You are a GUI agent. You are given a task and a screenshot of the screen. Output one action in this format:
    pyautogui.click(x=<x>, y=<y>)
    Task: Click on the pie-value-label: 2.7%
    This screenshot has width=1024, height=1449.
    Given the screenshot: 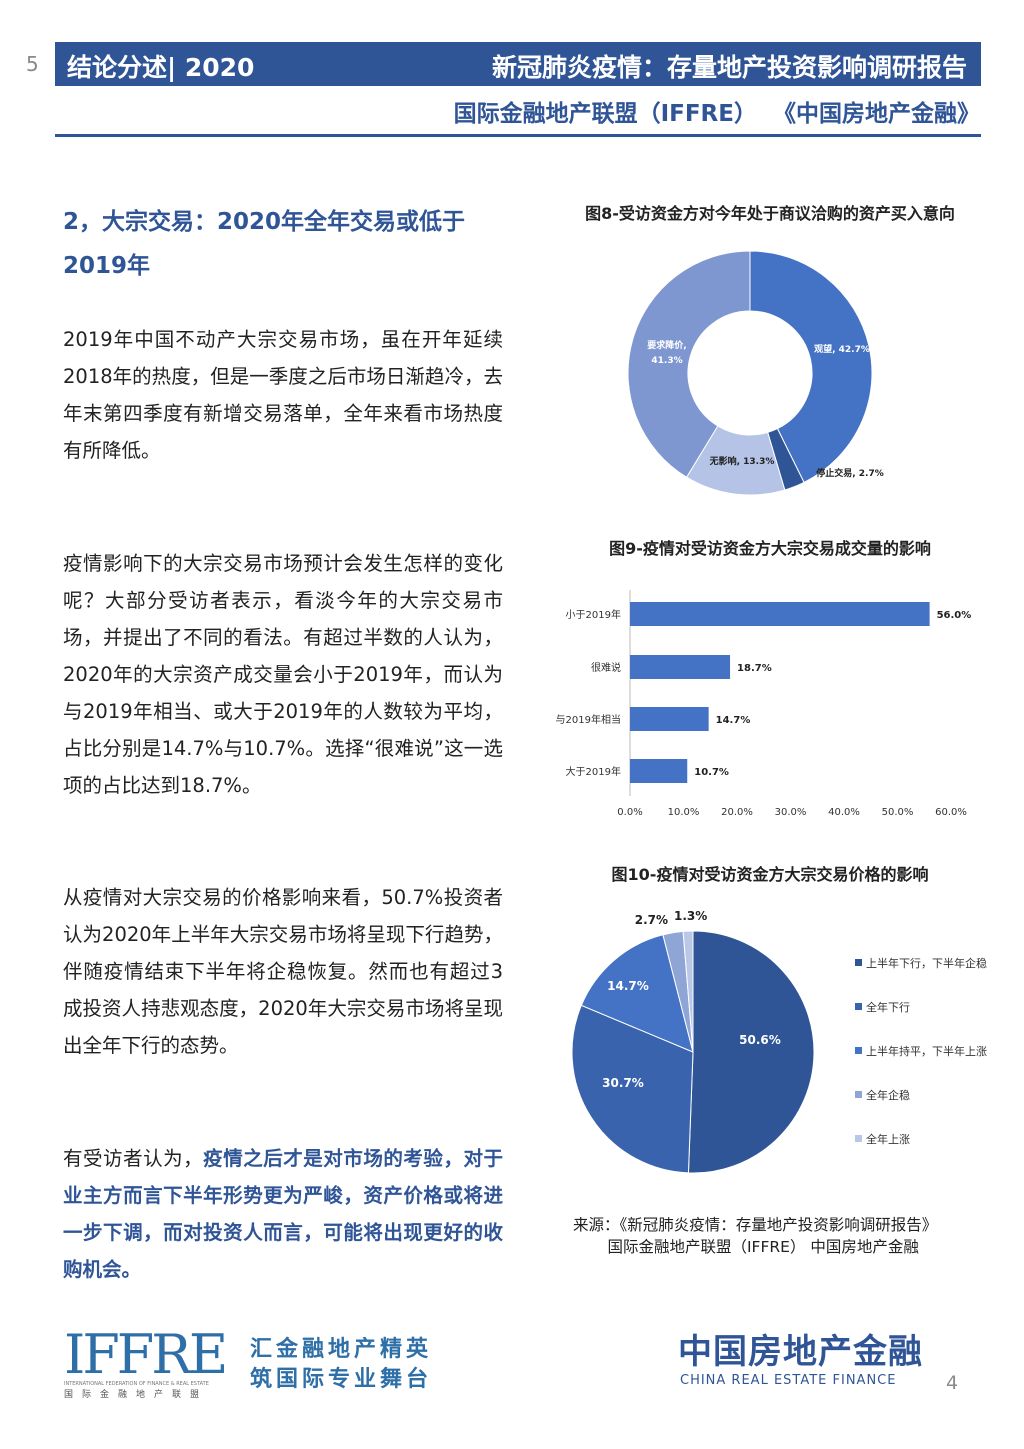 What is the action you would take?
    pyautogui.click(x=651, y=920)
    